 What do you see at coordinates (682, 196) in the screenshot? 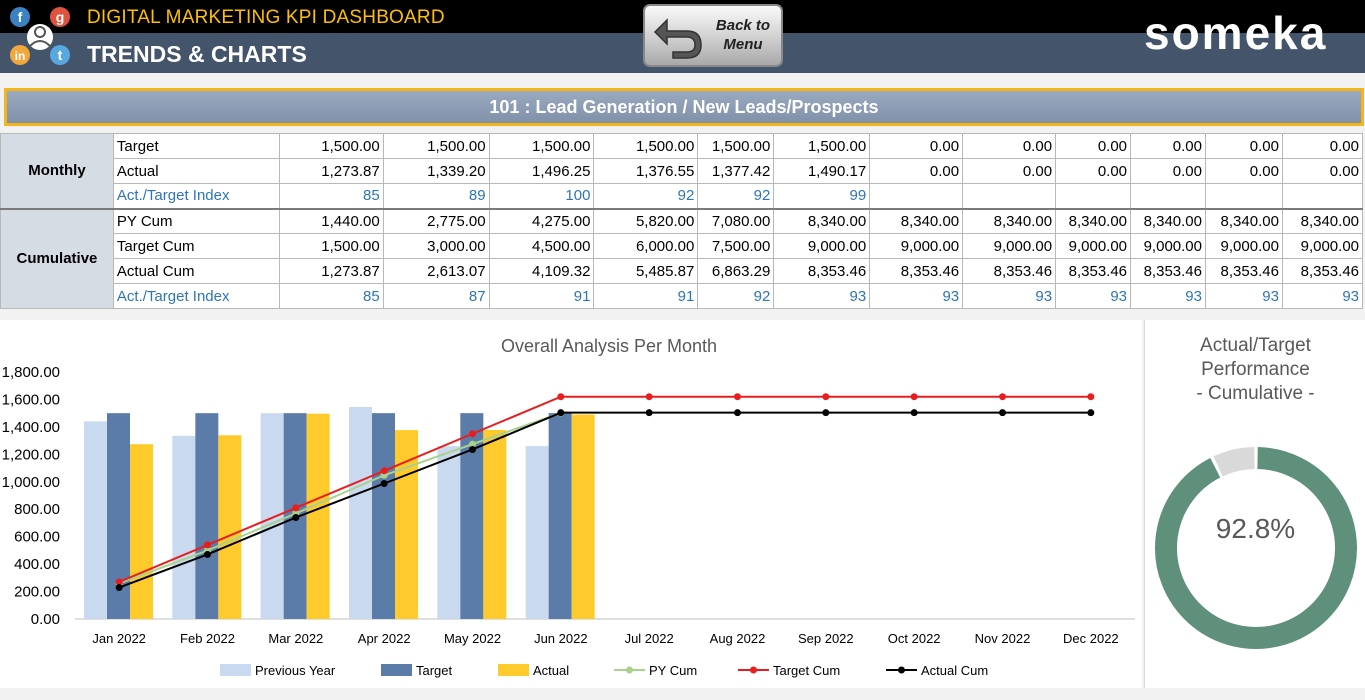
I see `table-row: Act./Target Index 85 89 100 92 92 99` at bounding box center [682, 196].